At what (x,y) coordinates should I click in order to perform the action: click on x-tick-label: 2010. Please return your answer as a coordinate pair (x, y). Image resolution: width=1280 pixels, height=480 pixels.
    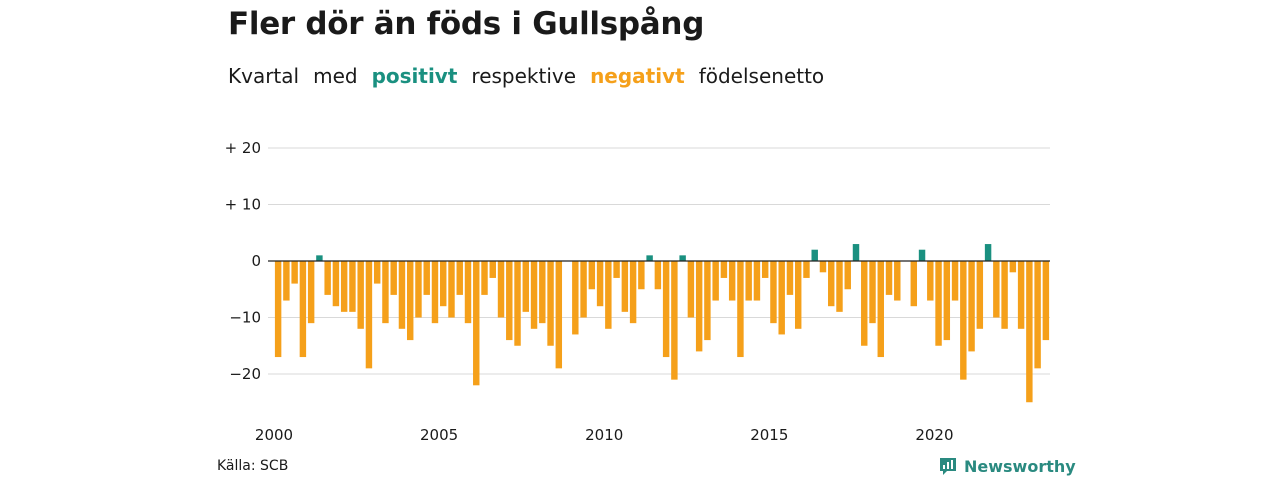
    Looking at the image, I should click on (604, 435).